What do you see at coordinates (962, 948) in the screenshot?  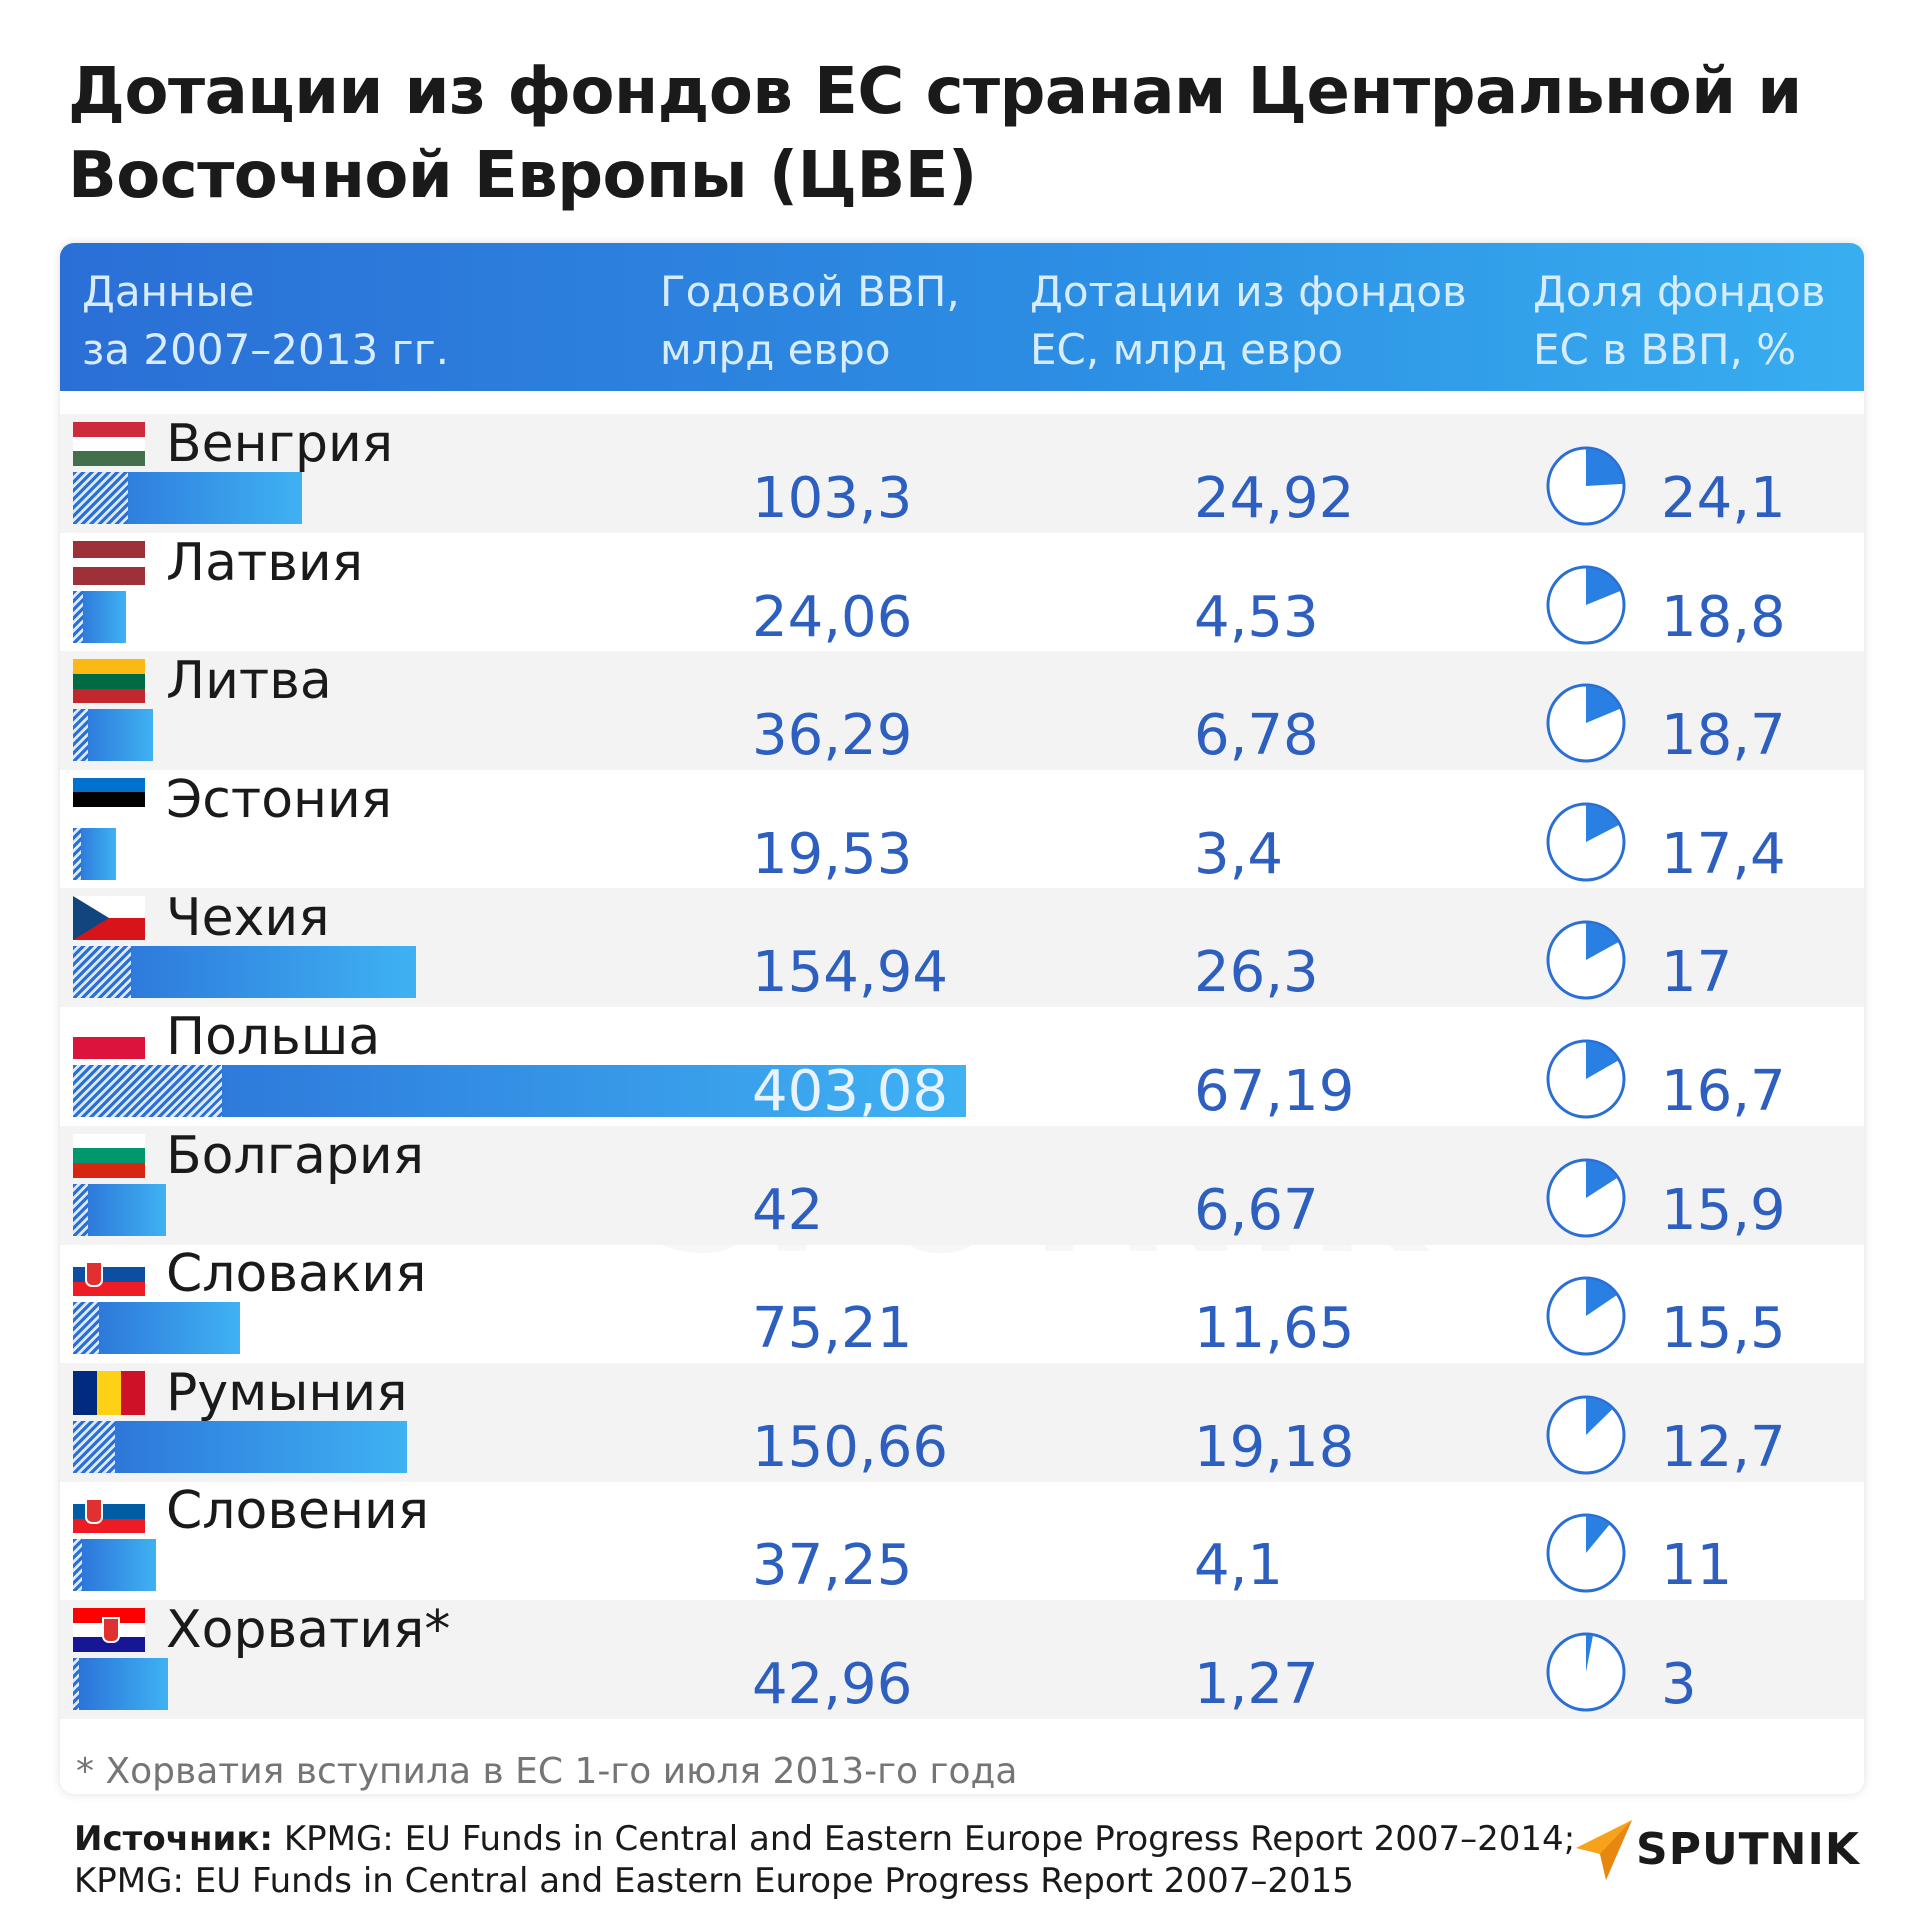 I see `table-row: Чехия 154,94 26,3 17` at bounding box center [962, 948].